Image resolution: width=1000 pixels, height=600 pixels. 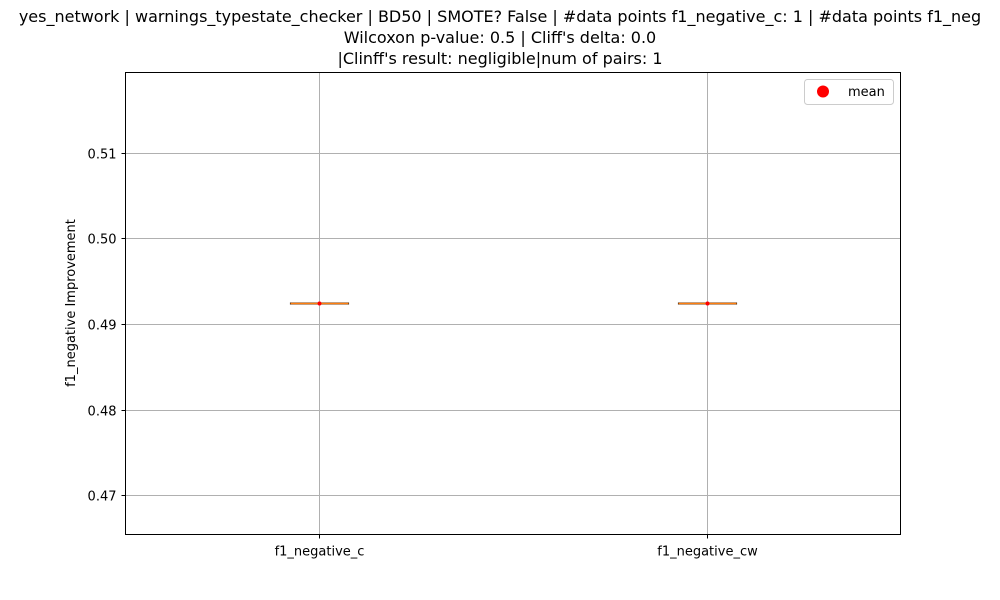 I want to click on y-tick-label: 0.47, so click(x=102, y=497).